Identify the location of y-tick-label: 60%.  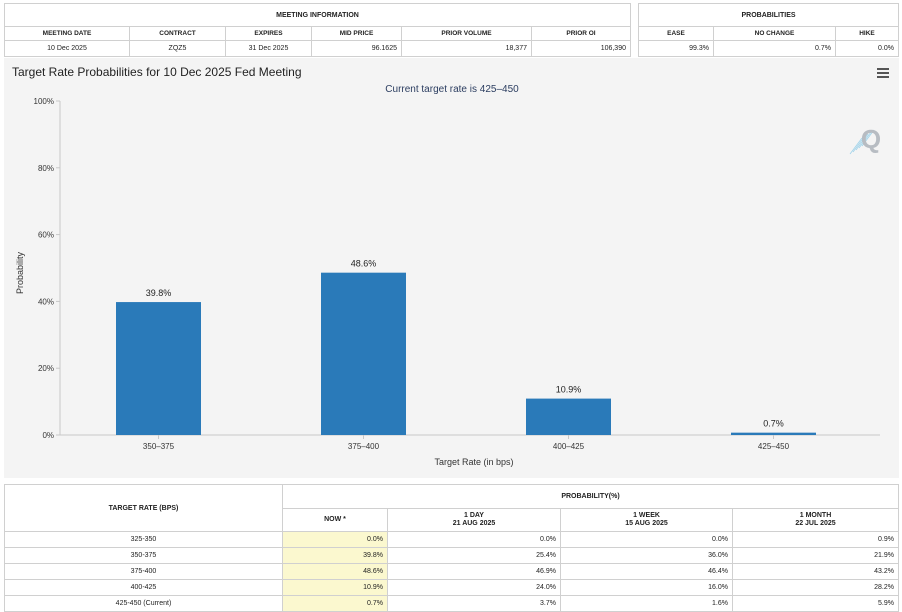
(46, 235).